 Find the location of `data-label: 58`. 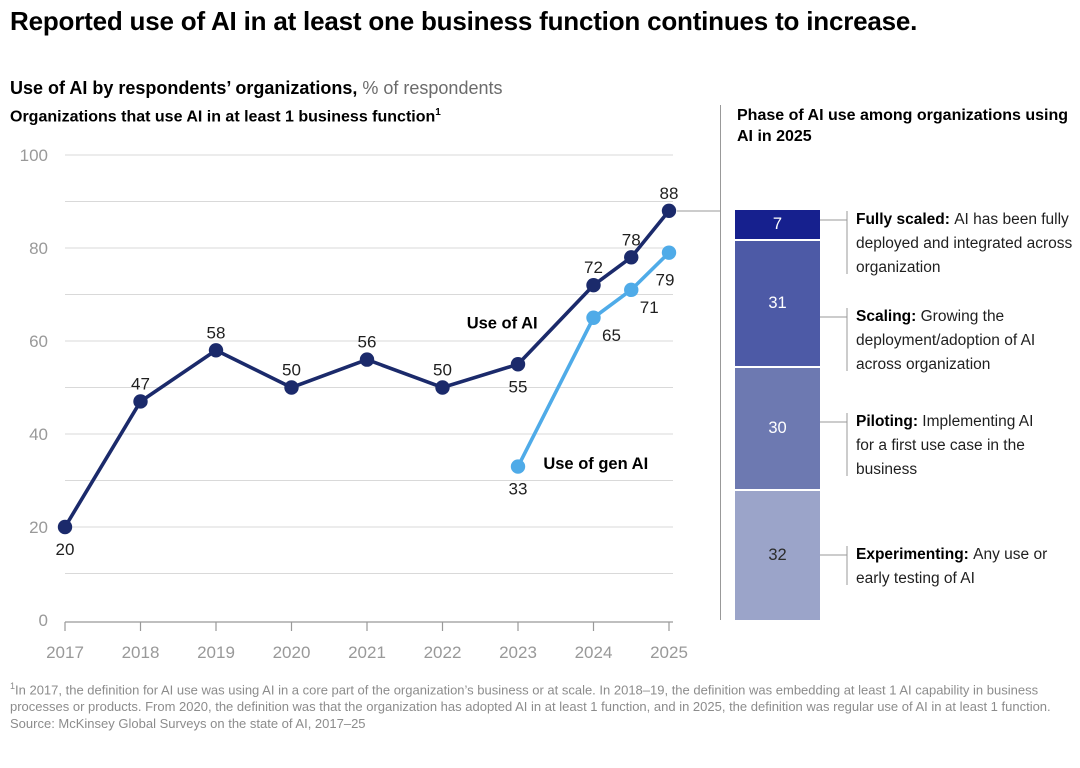

data-label: 58 is located at coordinates (216, 332).